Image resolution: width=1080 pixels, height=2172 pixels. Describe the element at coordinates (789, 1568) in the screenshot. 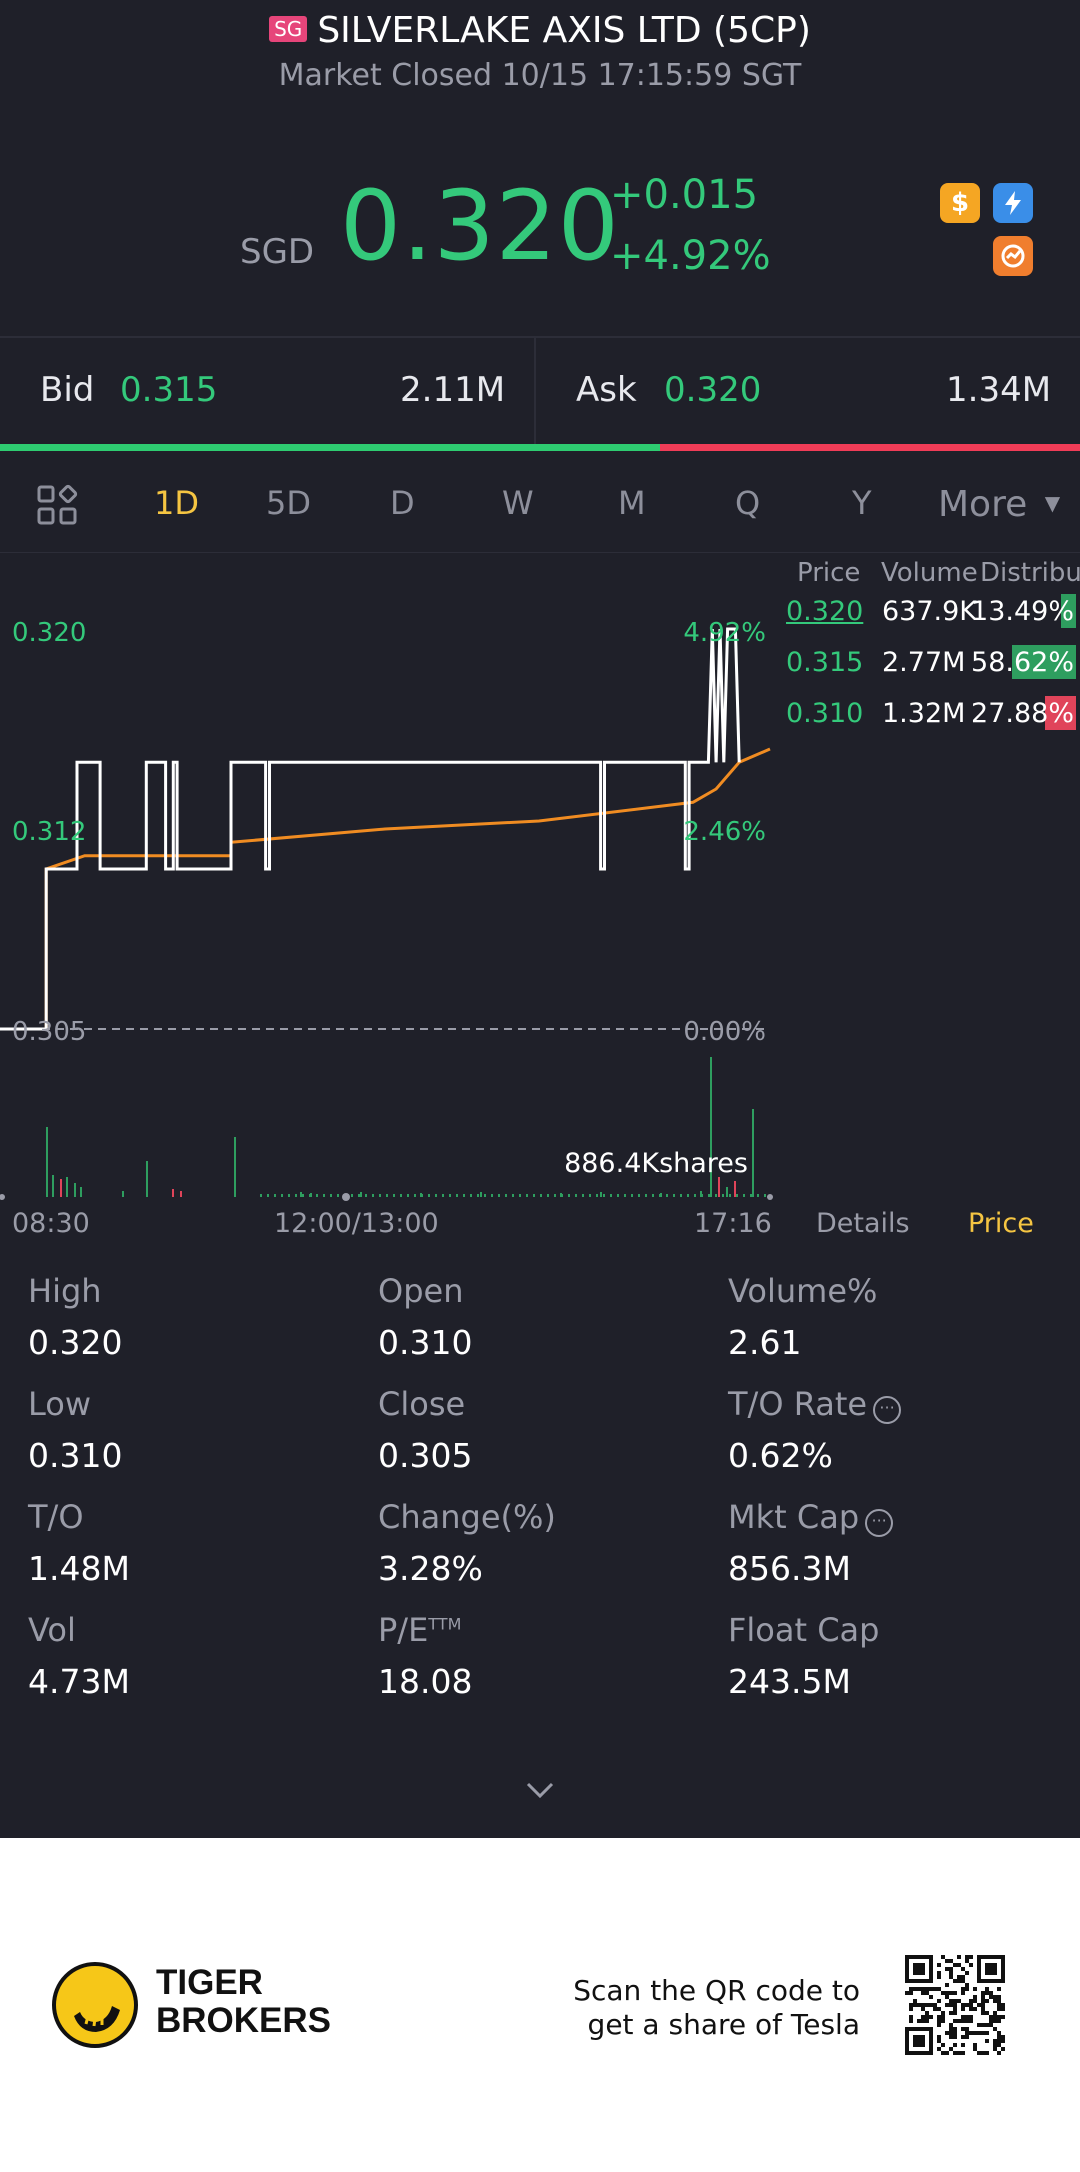

I see `stat-value: 856.3M` at that location.